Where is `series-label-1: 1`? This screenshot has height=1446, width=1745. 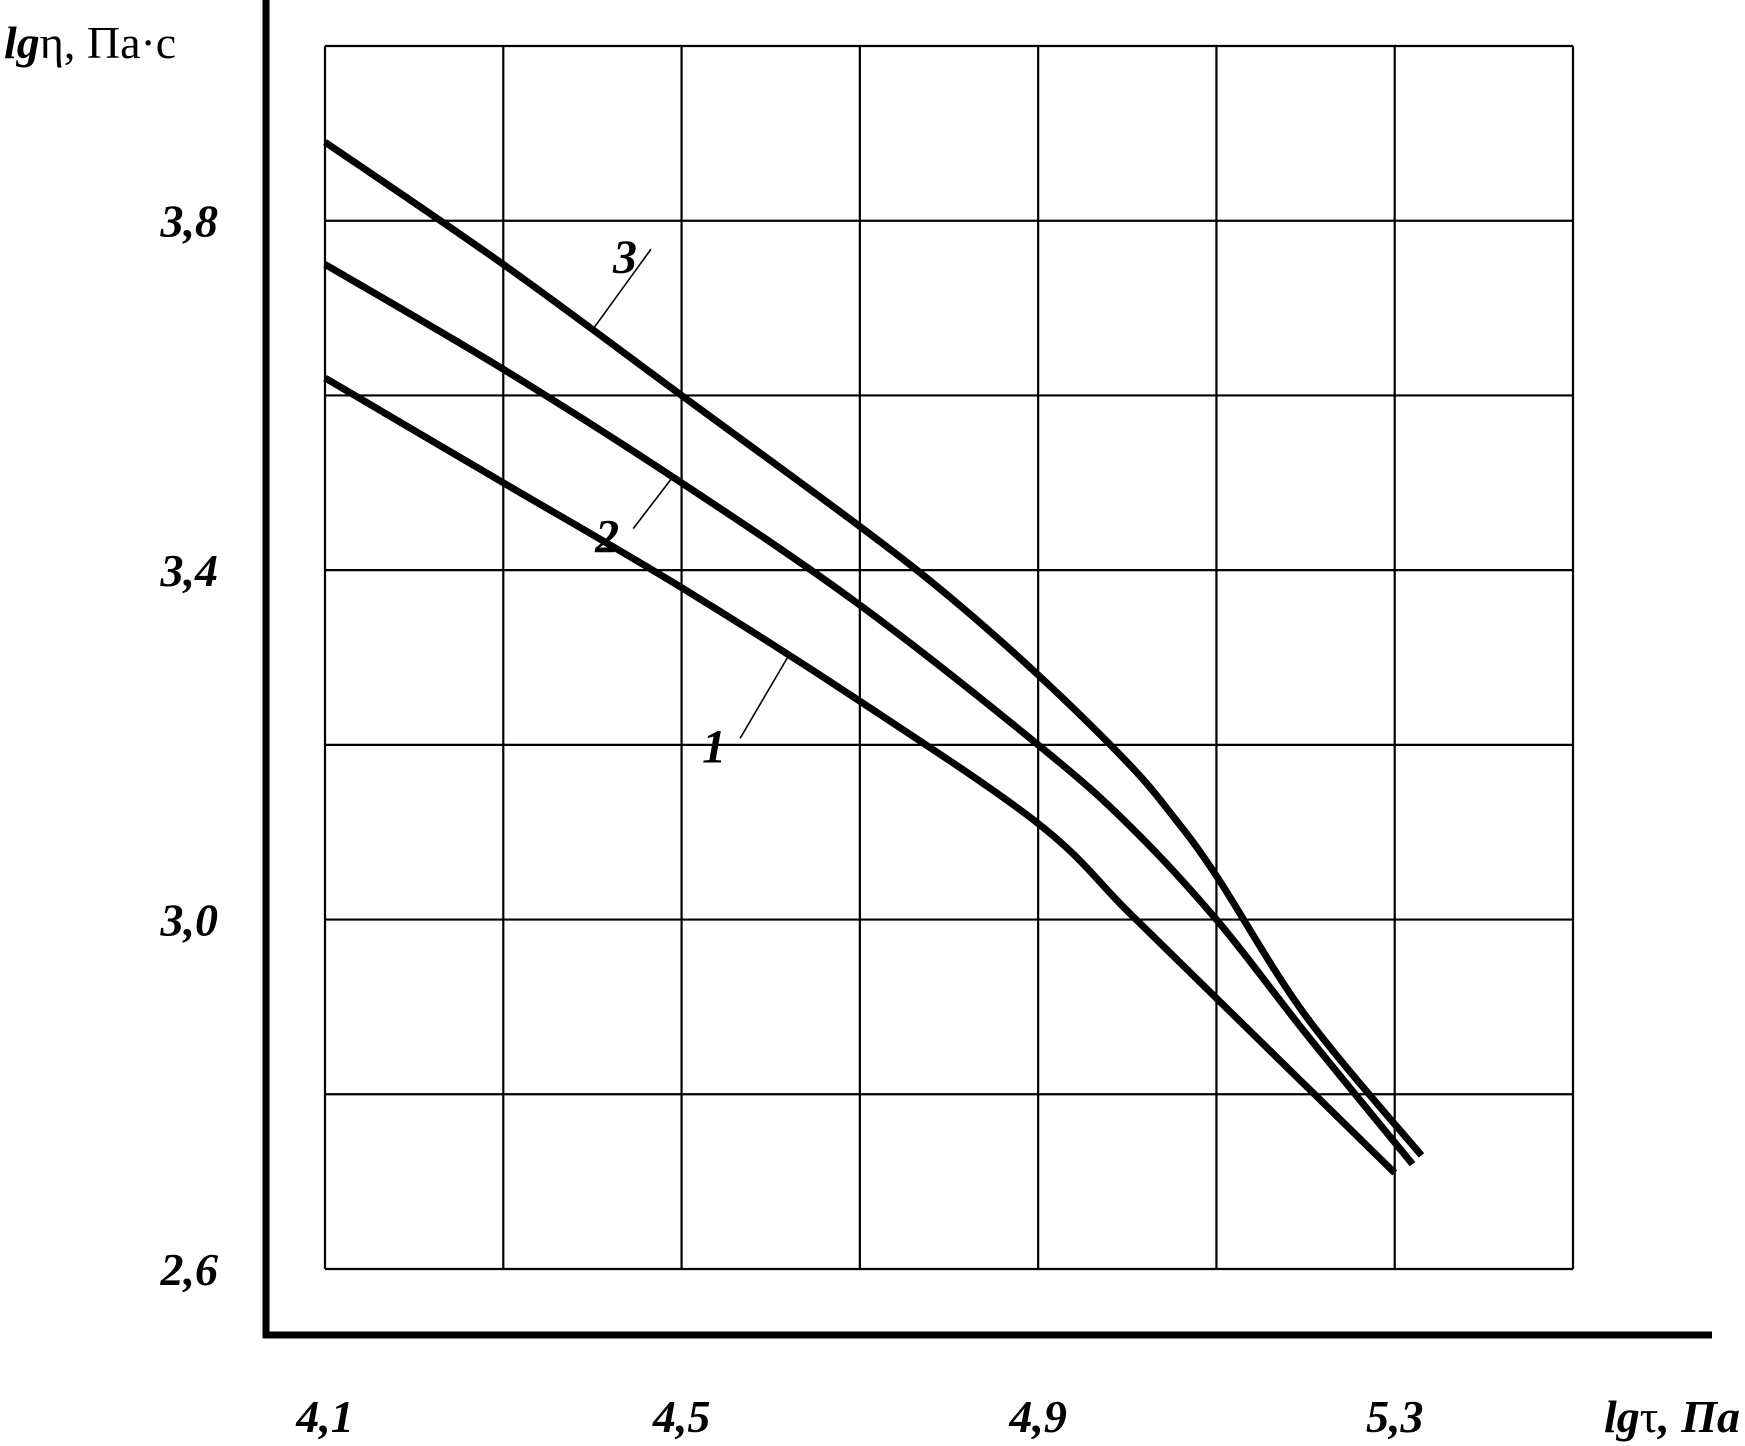
series-label-1: 1 is located at coordinates (714, 746).